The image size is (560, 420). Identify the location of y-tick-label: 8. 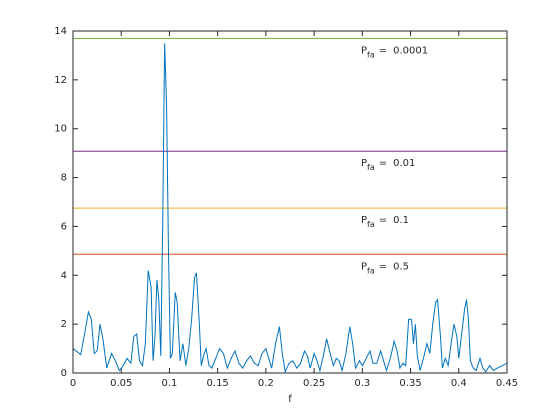
(64, 178).